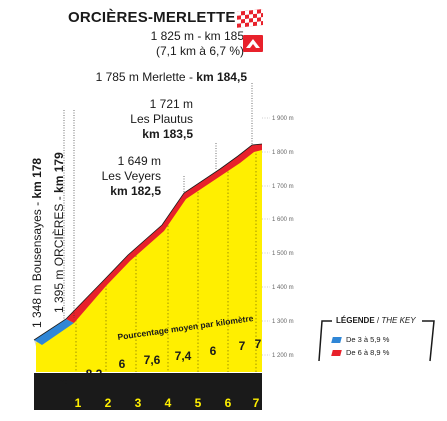 Image resolution: width=447 pixels, height=421 pixels. What do you see at coordinates (59, 172) in the screenshot?
I see `vertical-label-orcieres-km: km 179` at bounding box center [59, 172].